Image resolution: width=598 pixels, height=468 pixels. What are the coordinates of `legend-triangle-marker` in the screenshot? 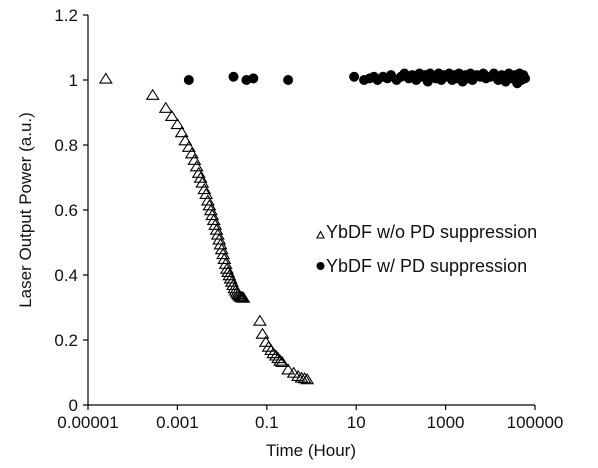 It's located at (320, 234).